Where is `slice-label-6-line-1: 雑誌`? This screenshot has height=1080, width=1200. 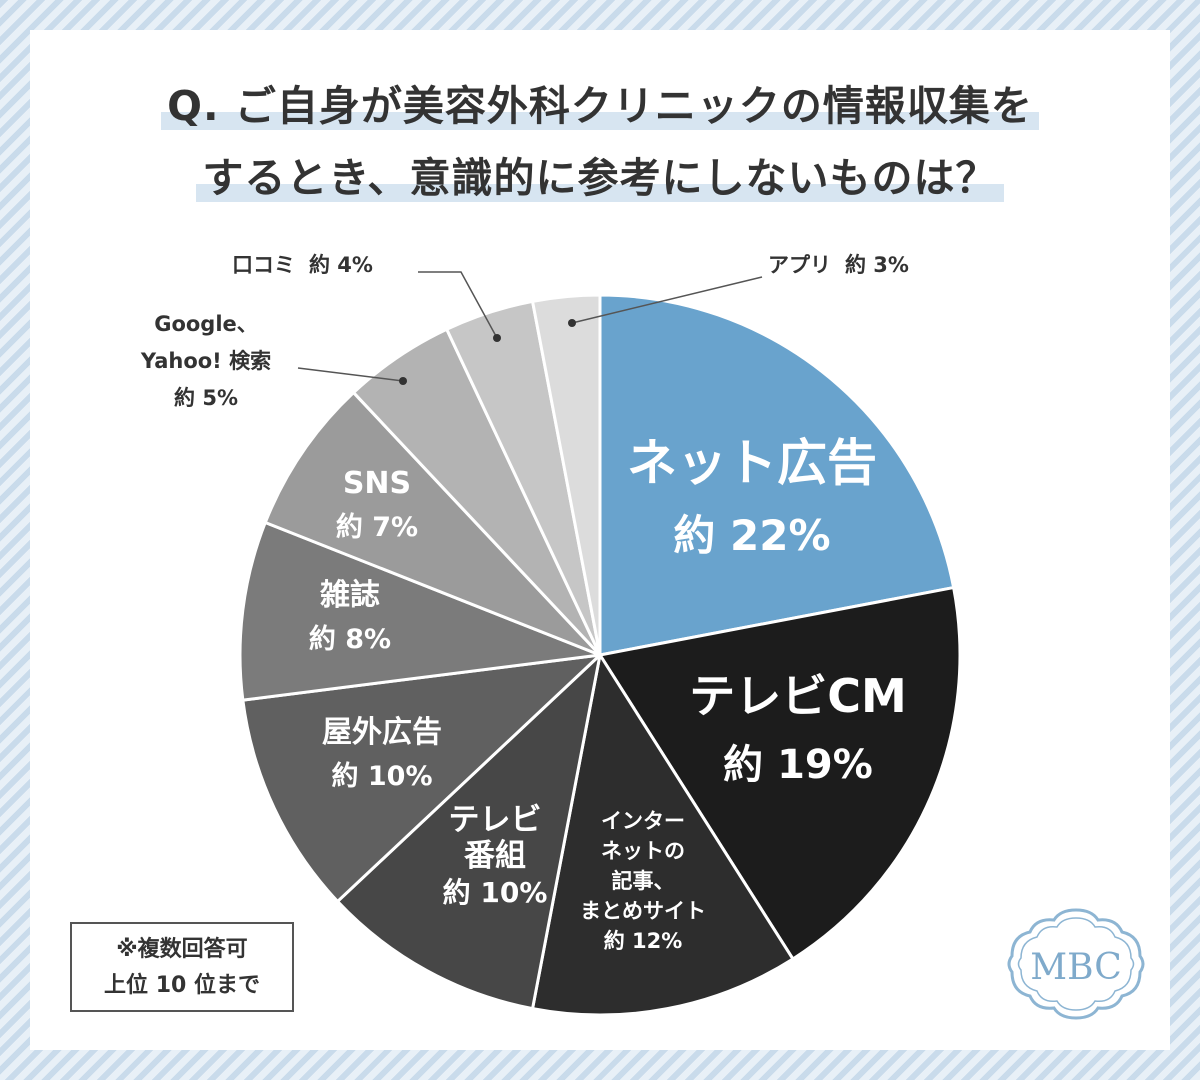
slice-label-6-line-1: 雑誌 is located at coordinates (349, 595).